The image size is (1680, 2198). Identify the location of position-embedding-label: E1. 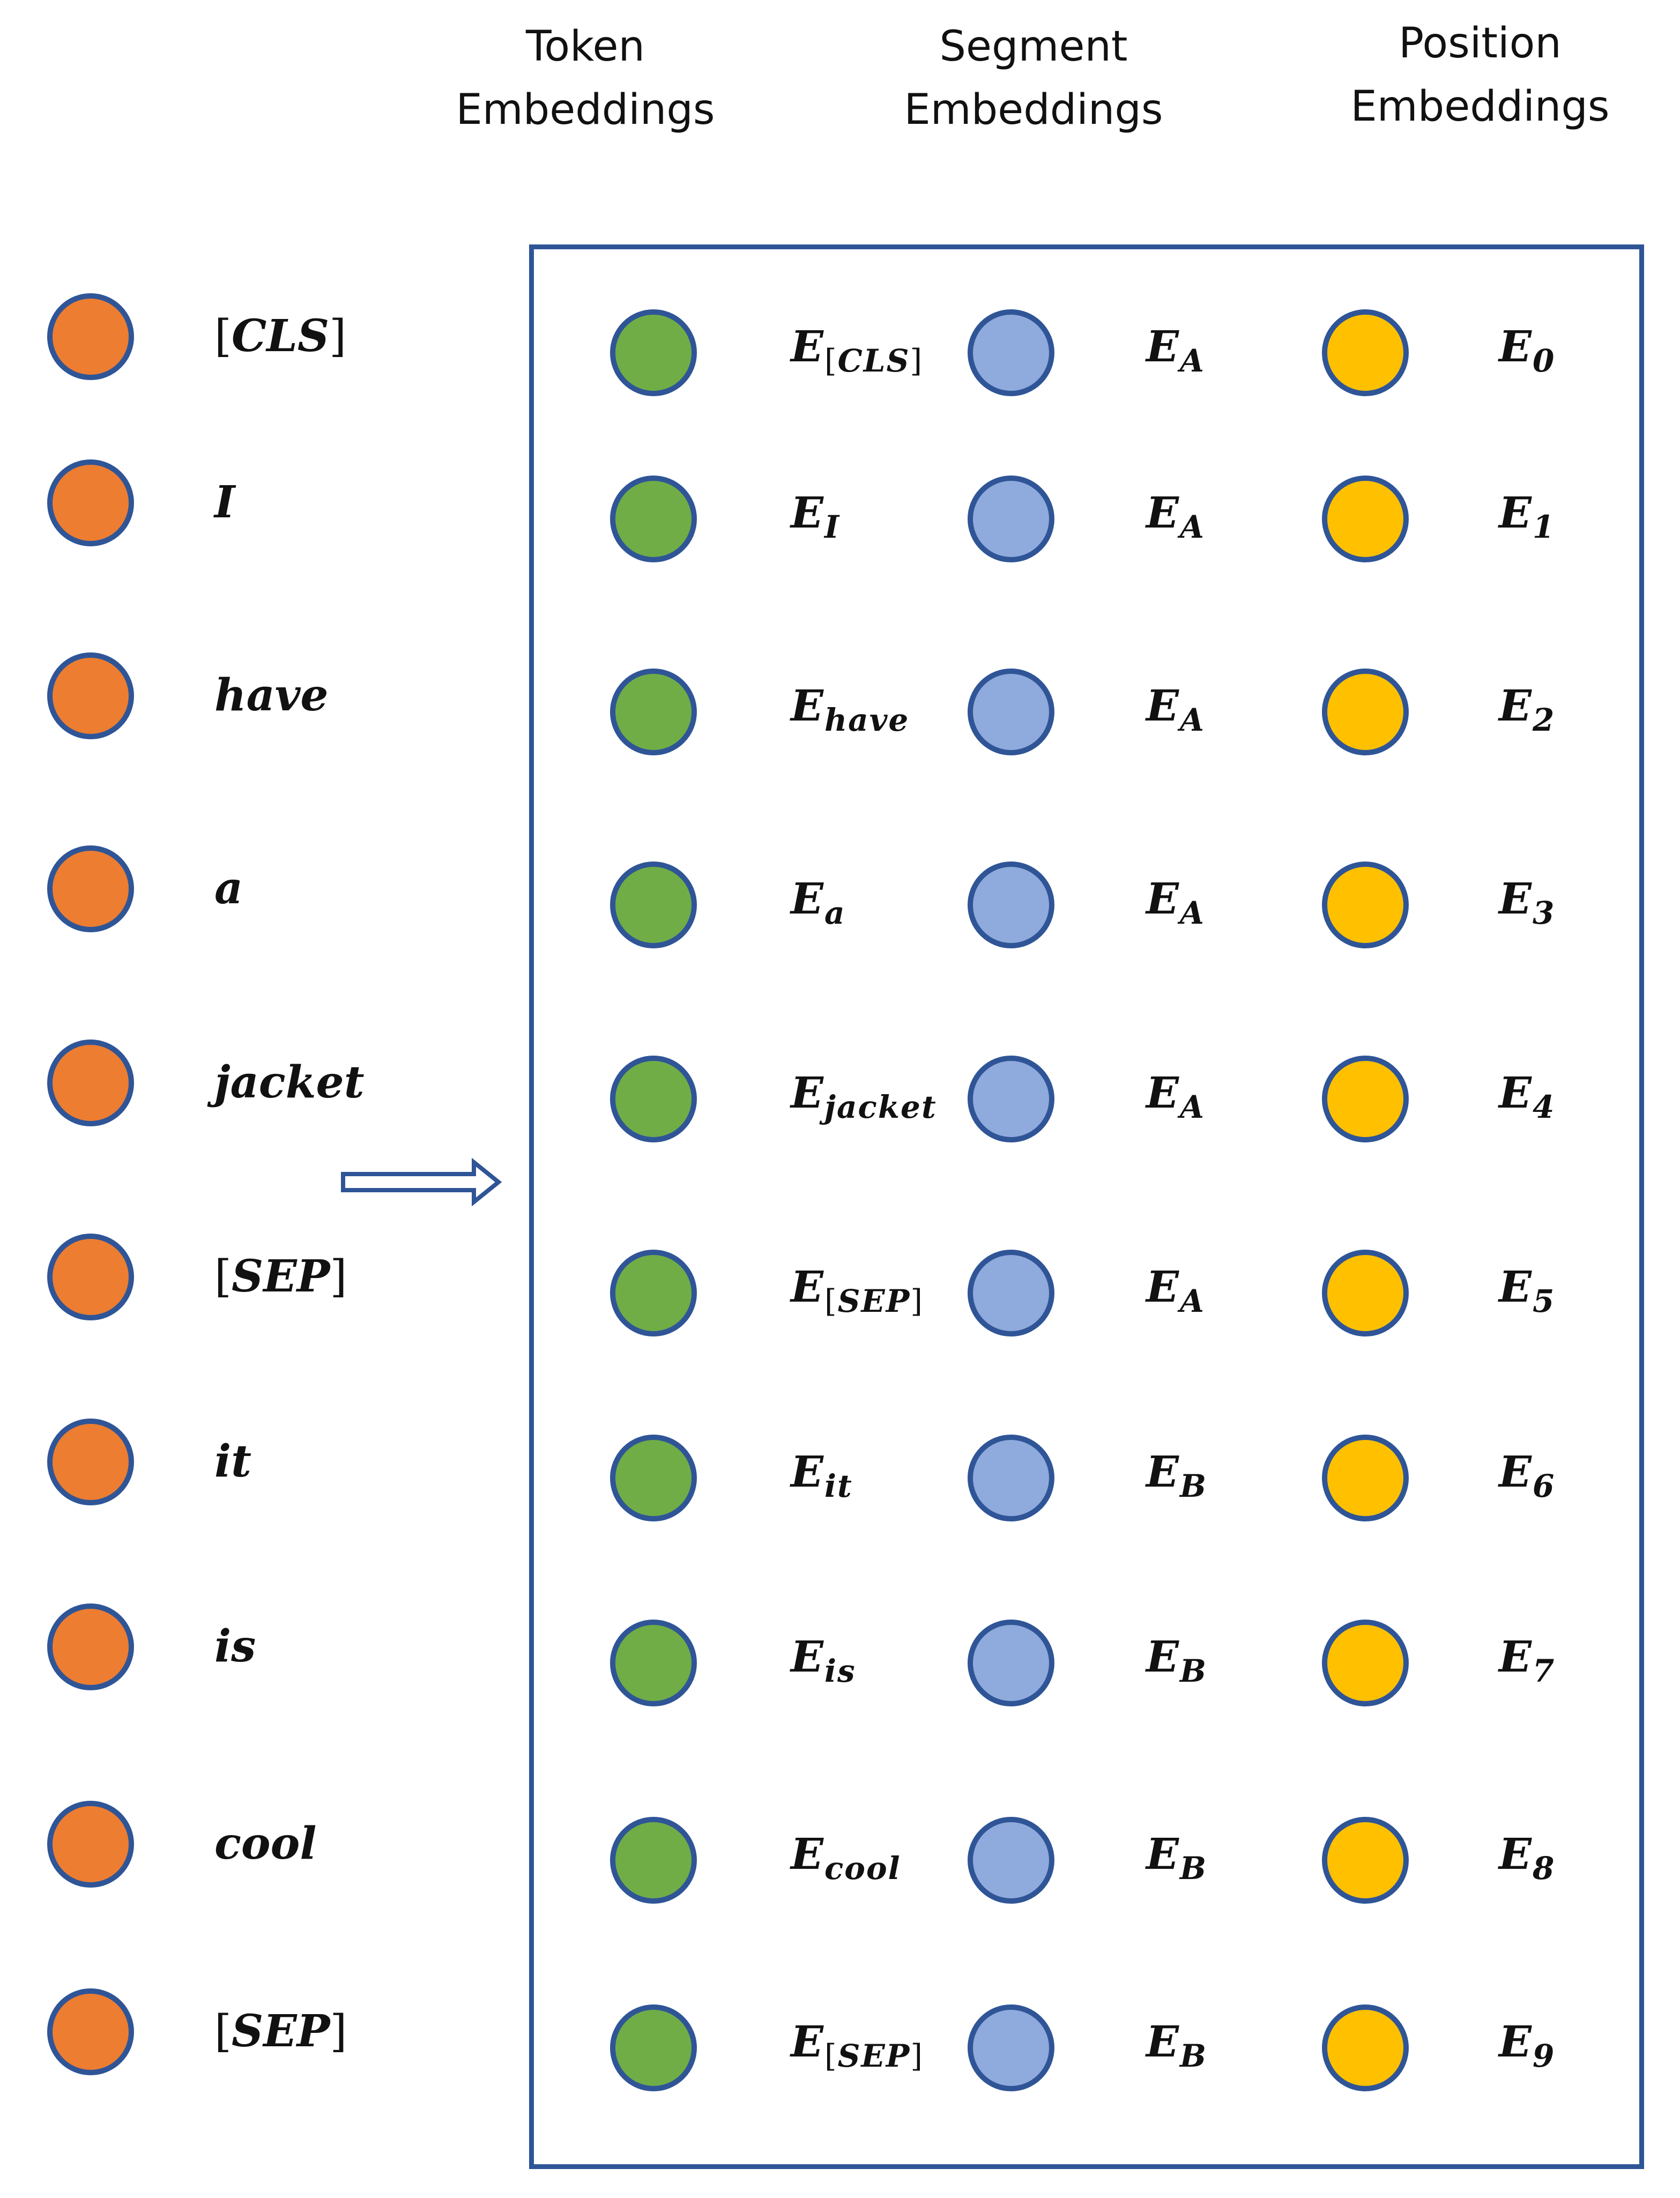
(1527, 516).